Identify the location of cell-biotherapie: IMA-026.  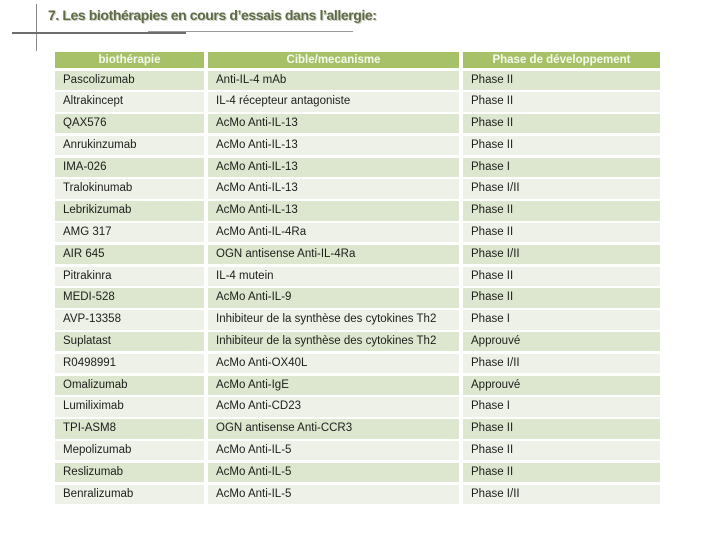
(129, 167).